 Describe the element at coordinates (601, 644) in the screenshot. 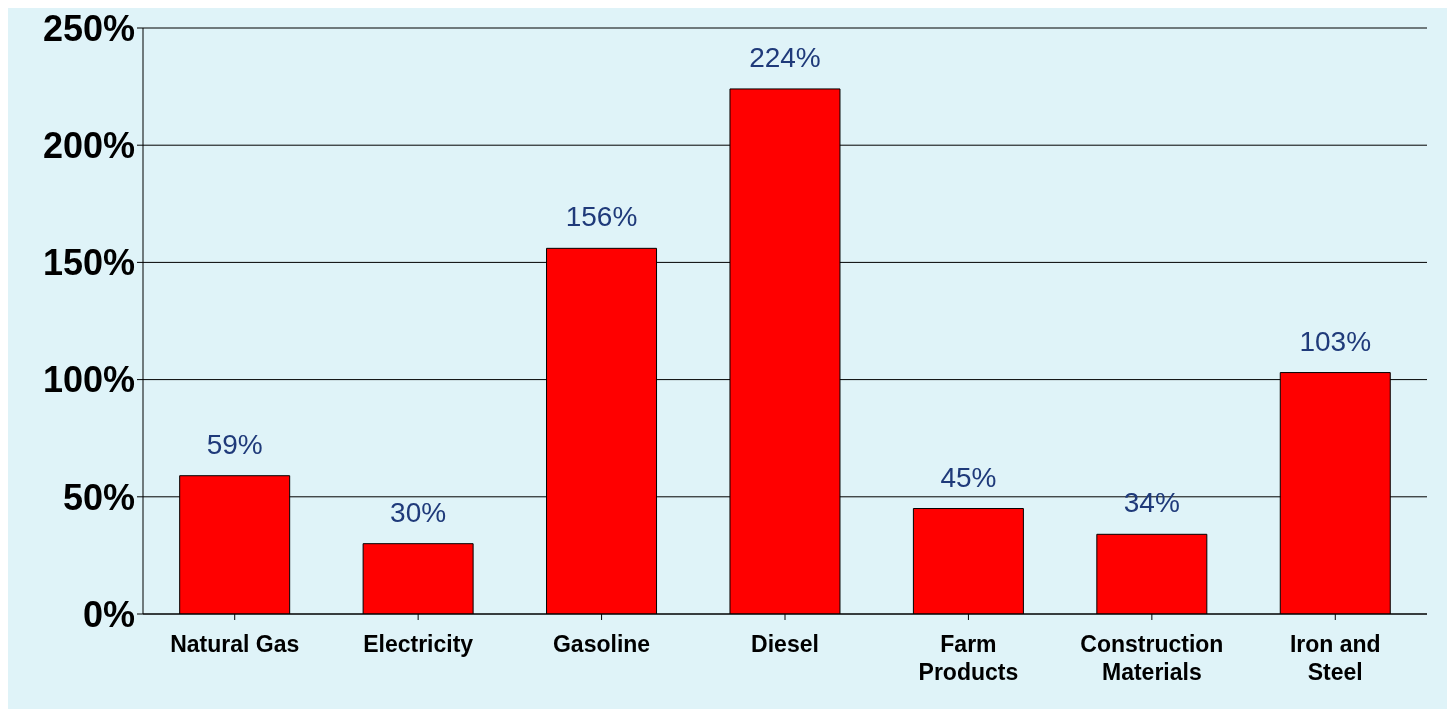

I see `x-tick-label: Gasoline` at that location.